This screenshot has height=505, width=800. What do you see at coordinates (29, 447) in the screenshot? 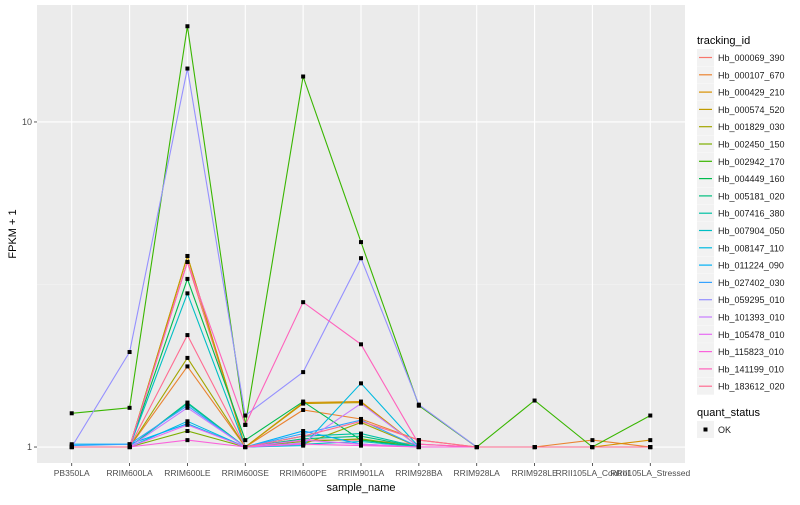
I see `y-tick-label: 1` at bounding box center [29, 447].